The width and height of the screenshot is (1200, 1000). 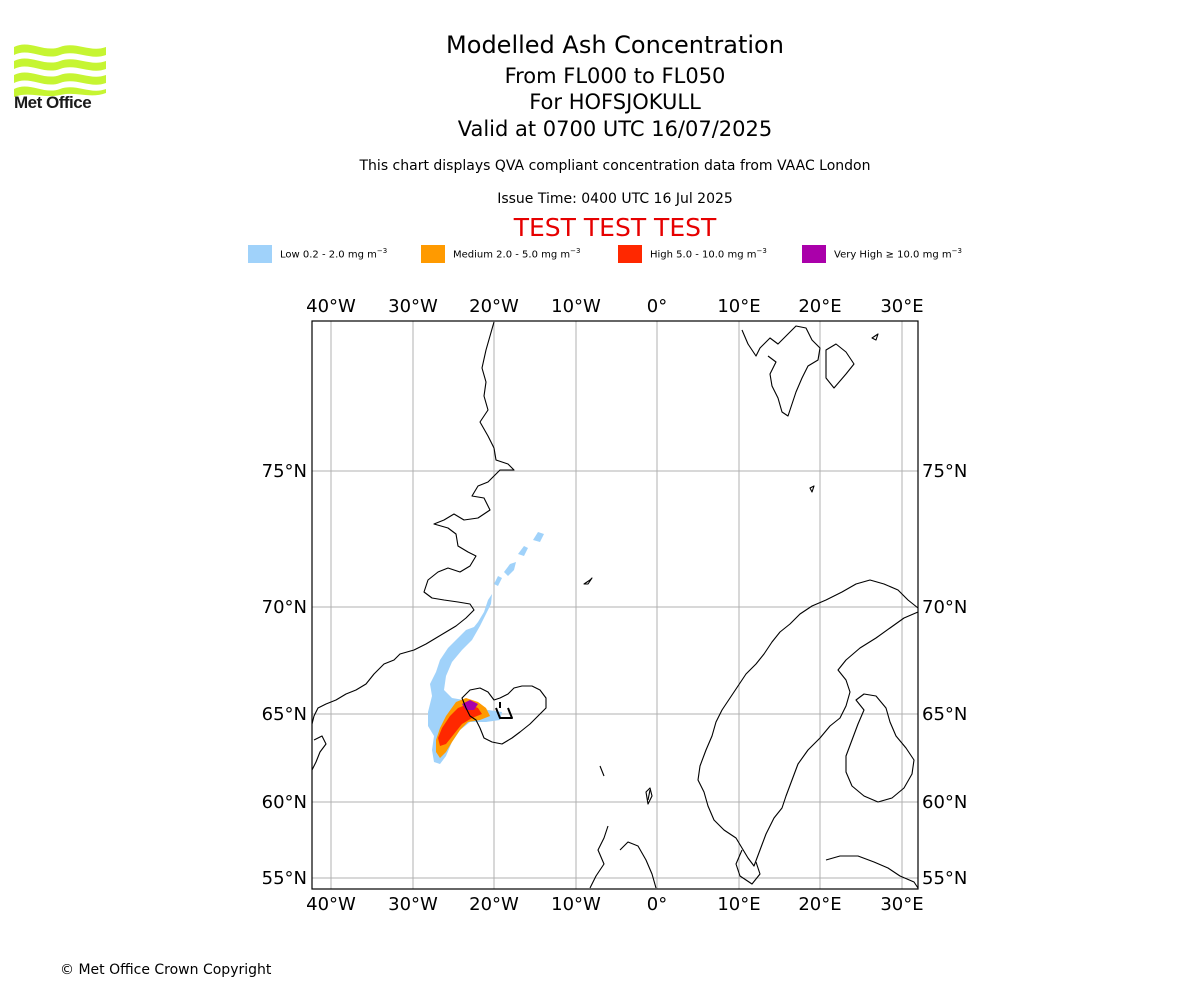 I want to click on lon-label-bottom: 10°W, so click(x=576, y=904).